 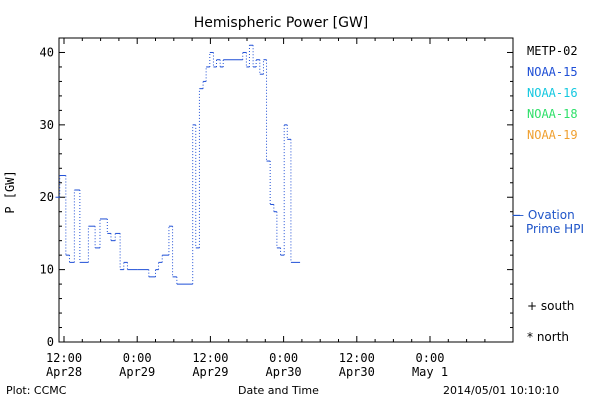 What do you see at coordinates (47, 125) in the screenshot?
I see `y-tick-label: 30` at bounding box center [47, 125].